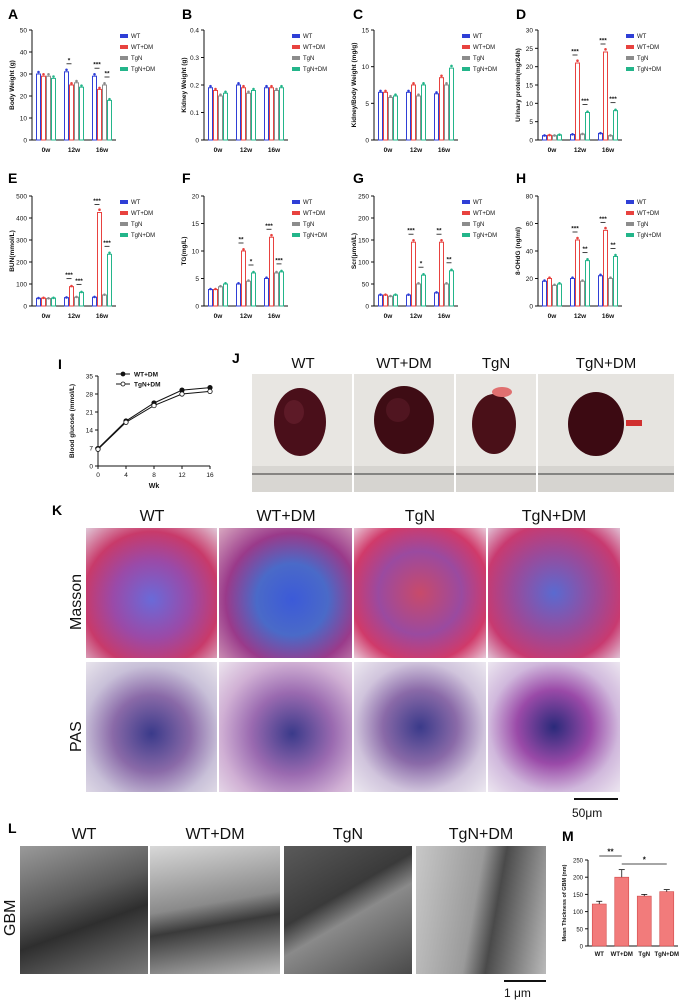 This screenshot has width=685, height=1004. I want to click on d-point-tgn-16w, so click(610, 135).